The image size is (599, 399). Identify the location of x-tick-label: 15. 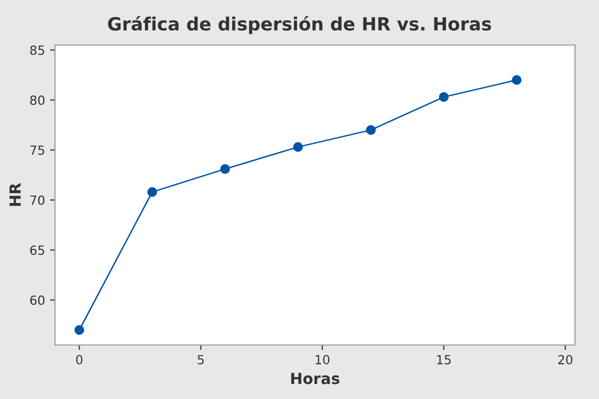
(444, 359).